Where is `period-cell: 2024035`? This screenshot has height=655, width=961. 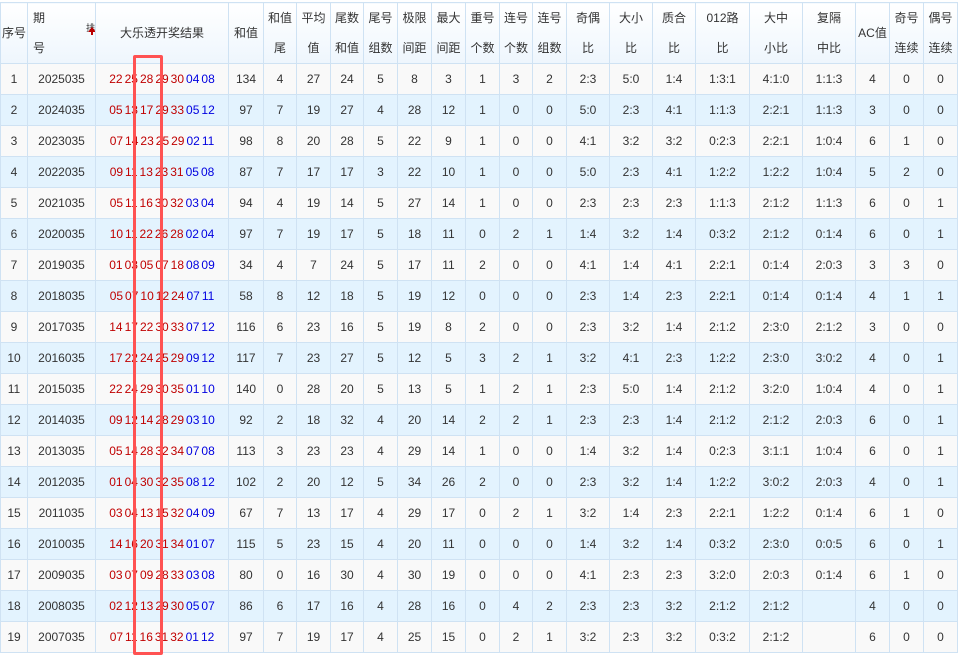 period-cell: 2024035 is located at coordinates (61, 110).